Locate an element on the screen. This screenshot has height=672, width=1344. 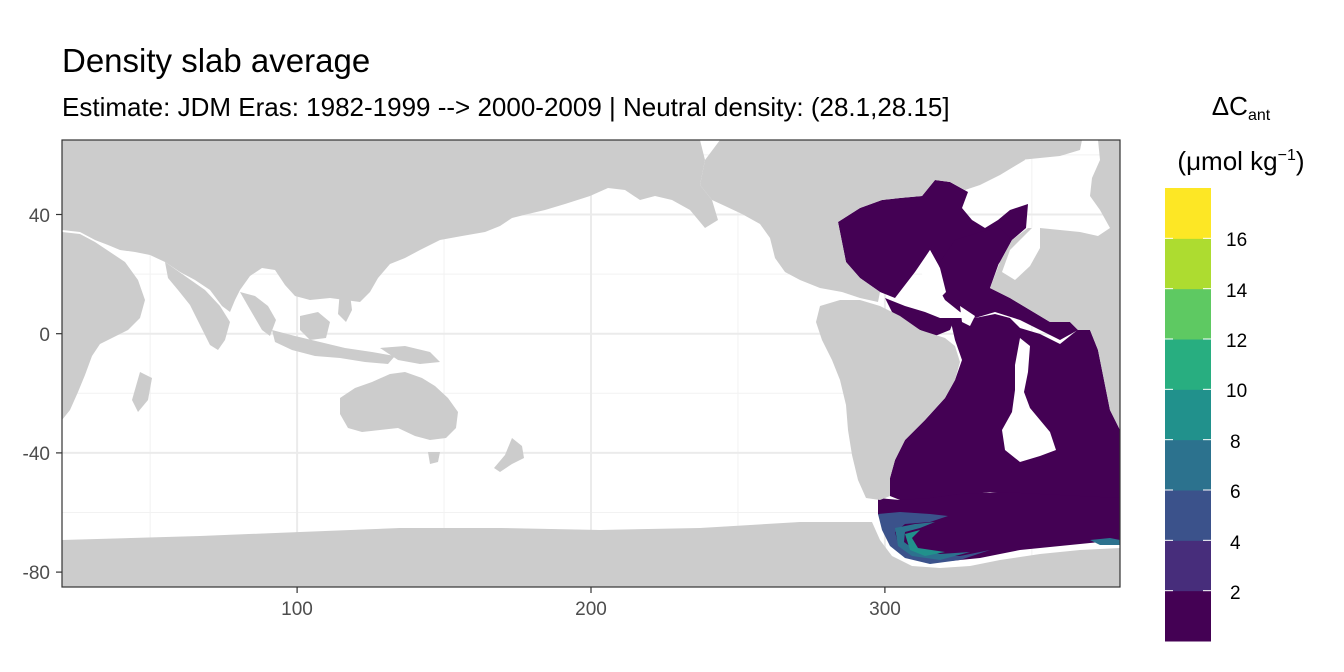
land-japan is located at coordinates (392, 236).